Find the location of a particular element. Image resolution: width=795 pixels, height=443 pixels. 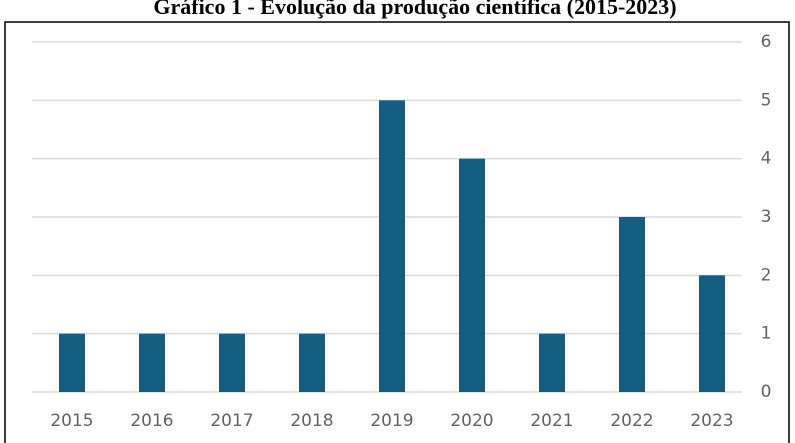

y-tick-label: 4 is located at coordinates (766, 159).